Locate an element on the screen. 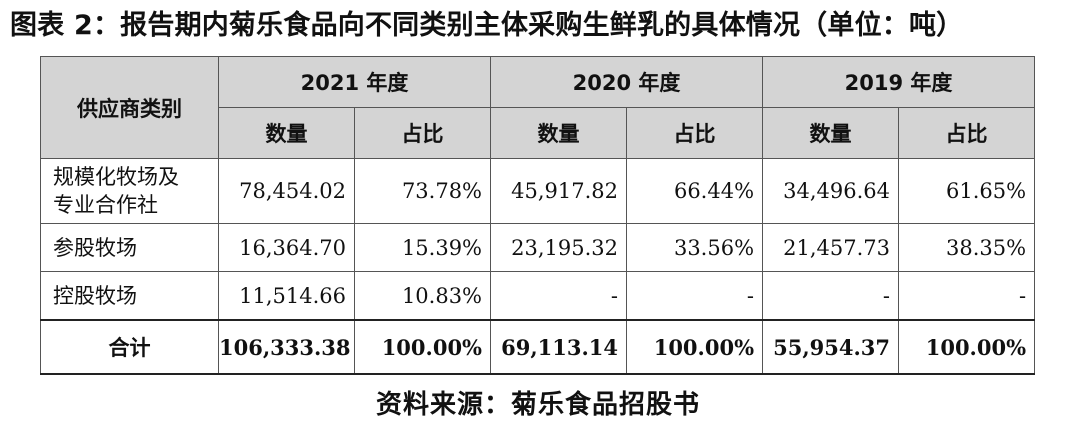  category-header: 供应商类别 is located at coordinates (129, 107).